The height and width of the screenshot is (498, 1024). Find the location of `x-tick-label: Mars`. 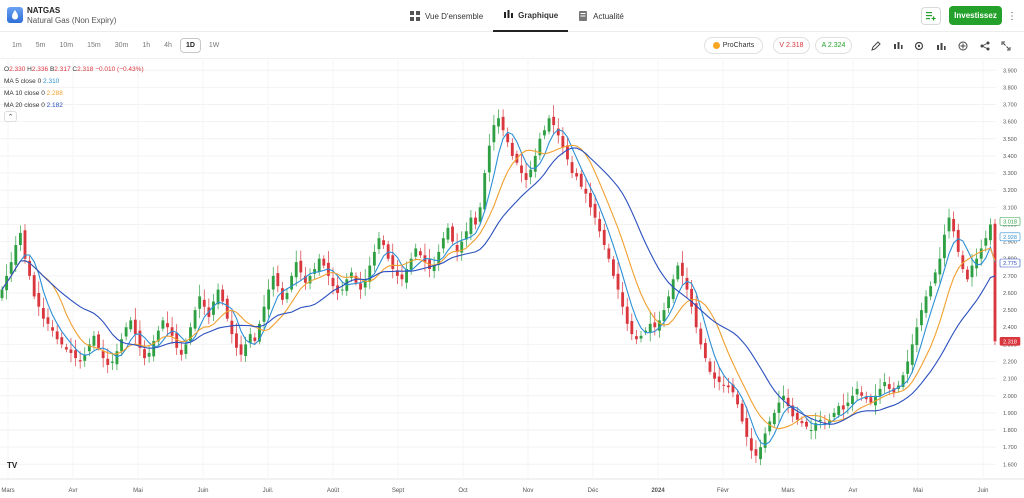

x-tick-label: Mars is located at coordinates (787, 491).